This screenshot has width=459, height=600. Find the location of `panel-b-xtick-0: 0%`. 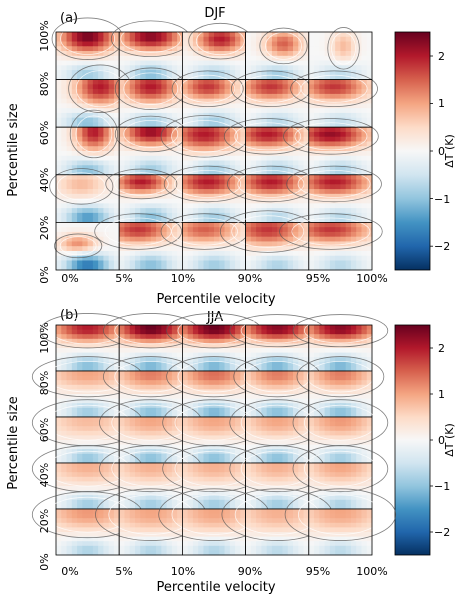

panel-b-xtick-0: 0% is located at coordinates (69, 571).